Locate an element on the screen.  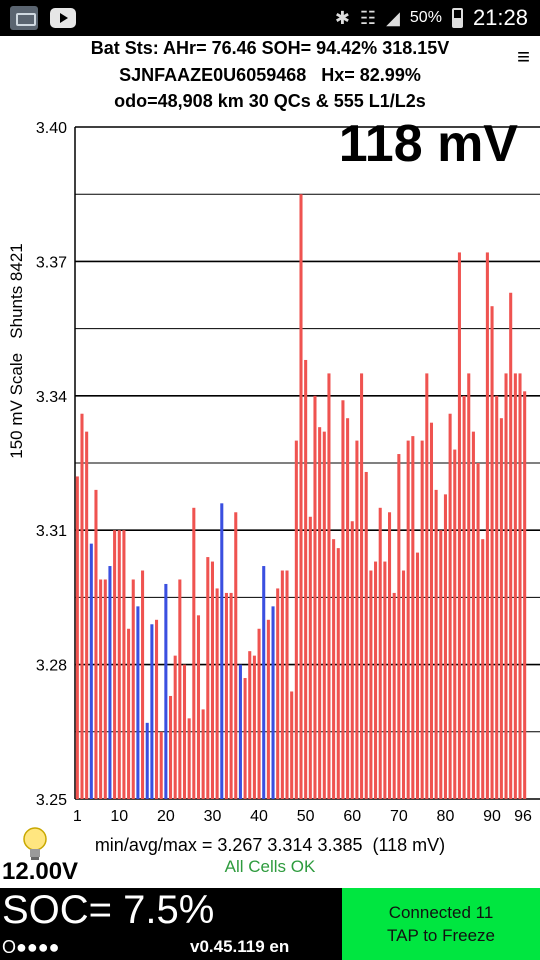
battery-percent: 50% is located at coordinates (425, 17).